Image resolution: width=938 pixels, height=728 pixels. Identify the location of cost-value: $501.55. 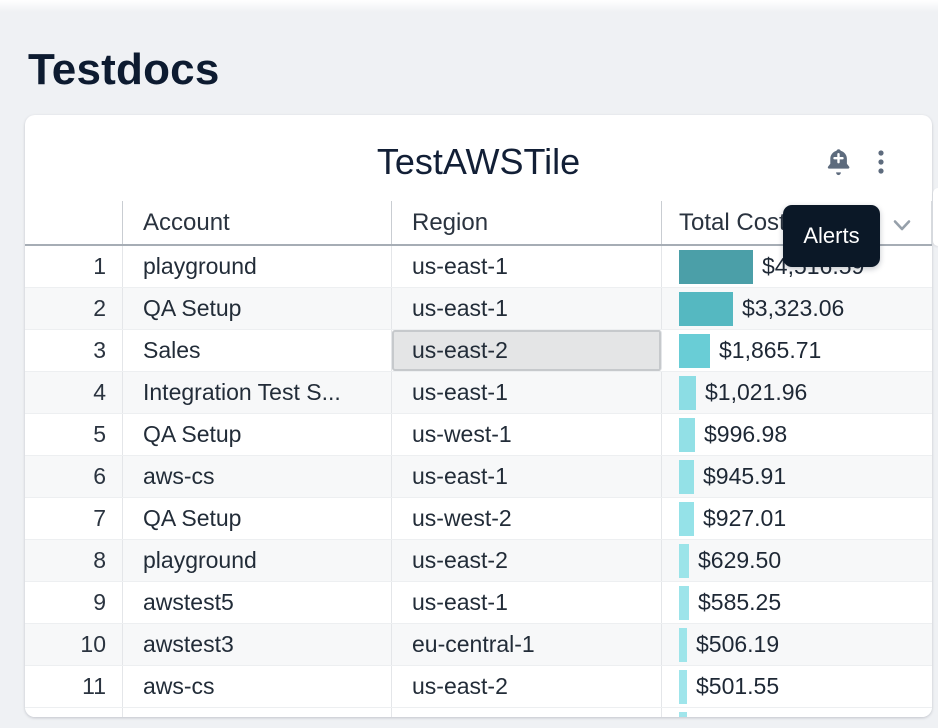
(738, 686).